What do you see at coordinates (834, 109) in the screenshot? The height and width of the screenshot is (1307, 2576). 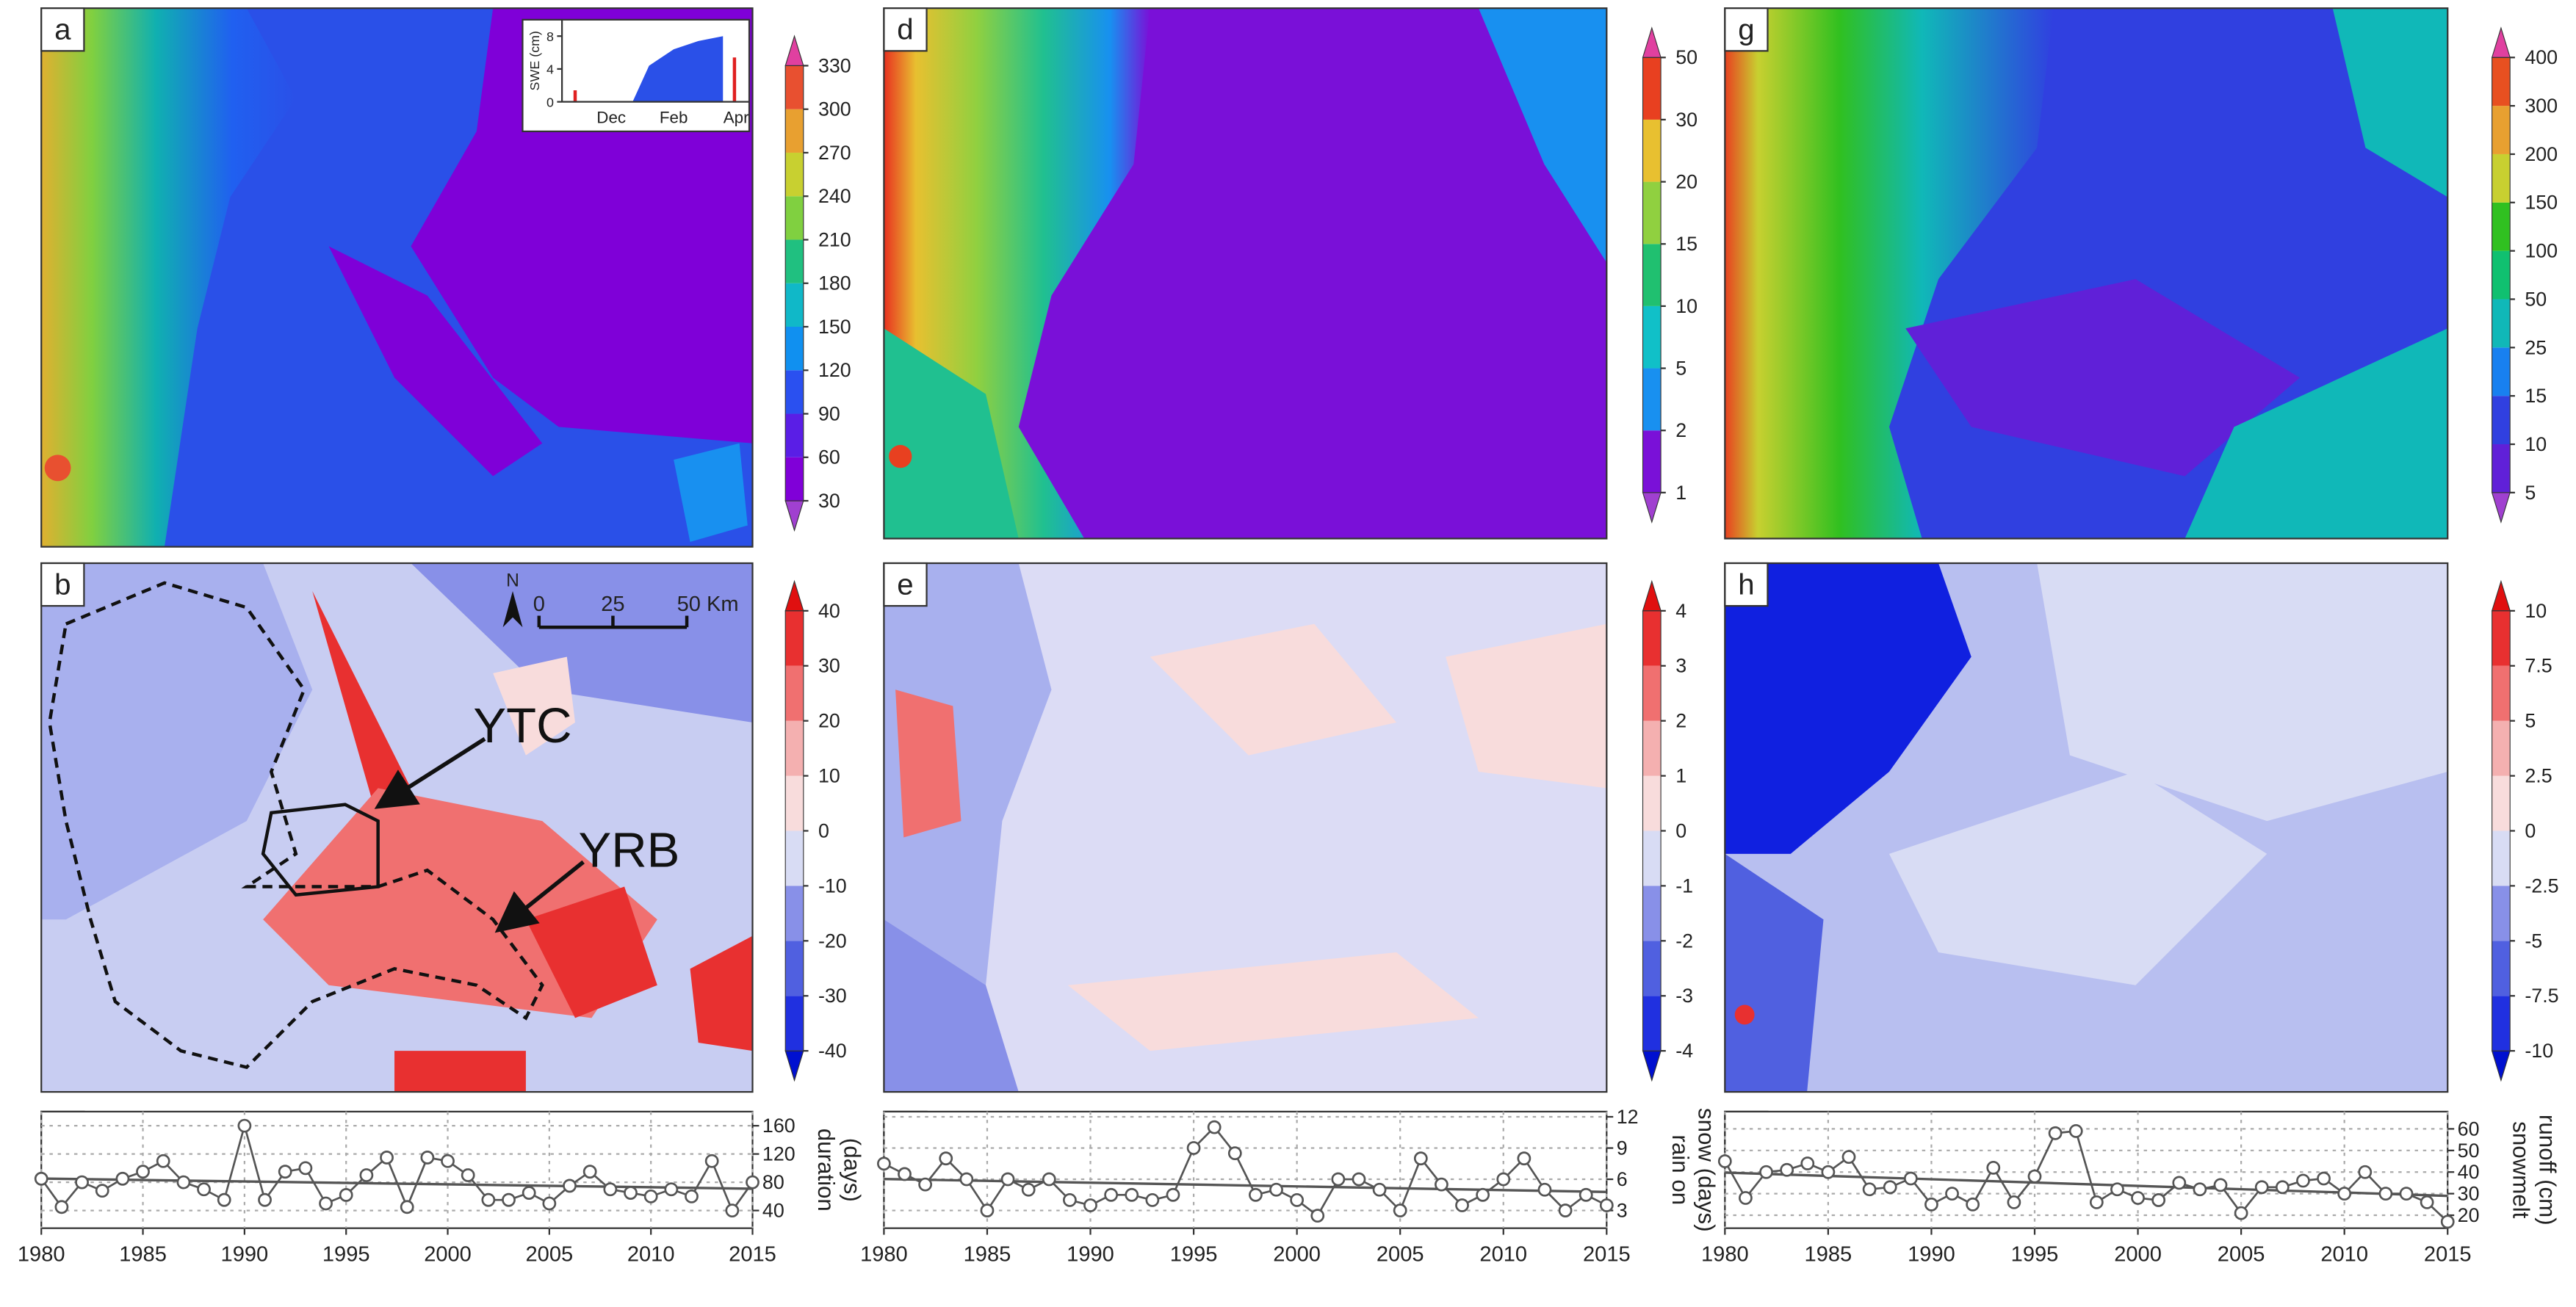 I see `colorbar-tick-label: 300` at bounding box center [834, 109].